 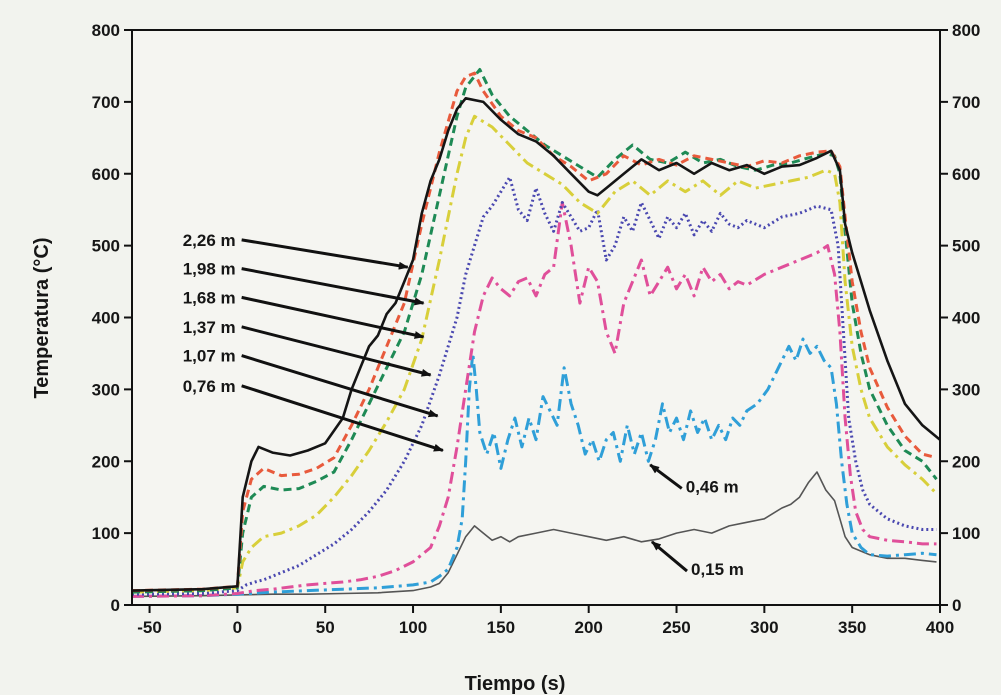 I want to click on y-right-tick-label-0: 0, so click(x=956, y=605).